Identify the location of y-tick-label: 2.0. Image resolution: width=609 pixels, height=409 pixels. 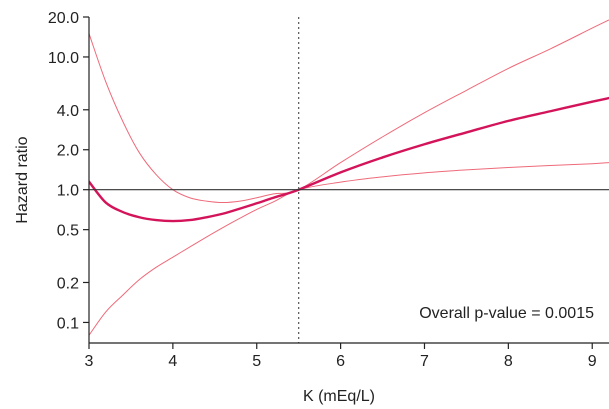
(68, 151).